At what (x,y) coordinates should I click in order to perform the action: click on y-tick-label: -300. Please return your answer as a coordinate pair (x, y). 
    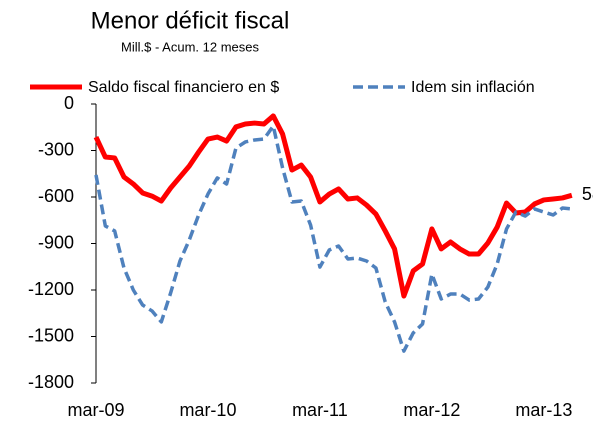
    Looking at the image, I should click on (56, 149).